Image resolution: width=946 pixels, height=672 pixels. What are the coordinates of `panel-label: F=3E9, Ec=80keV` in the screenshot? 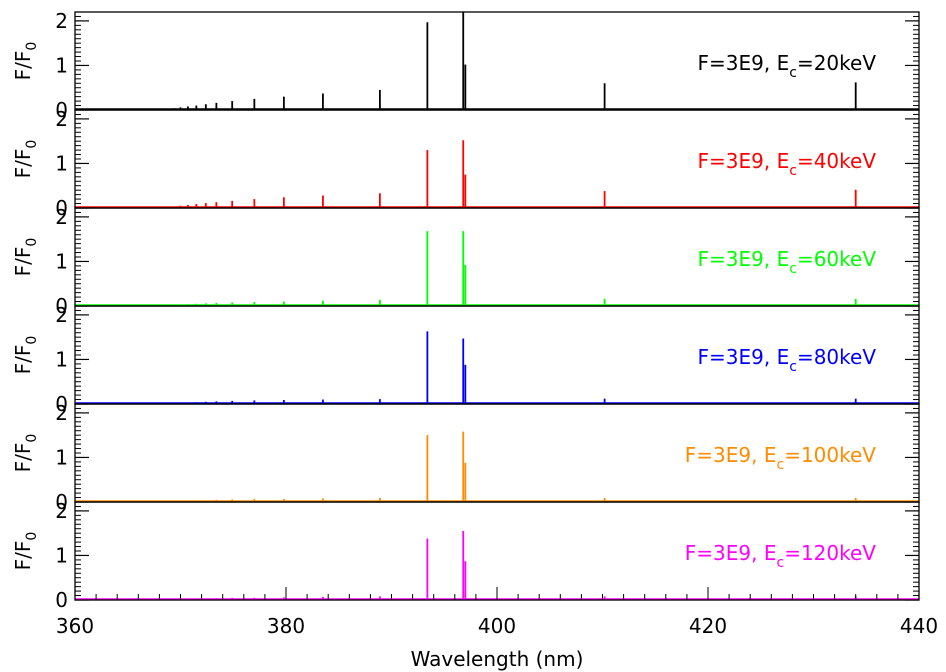 It's located at (787, 360).